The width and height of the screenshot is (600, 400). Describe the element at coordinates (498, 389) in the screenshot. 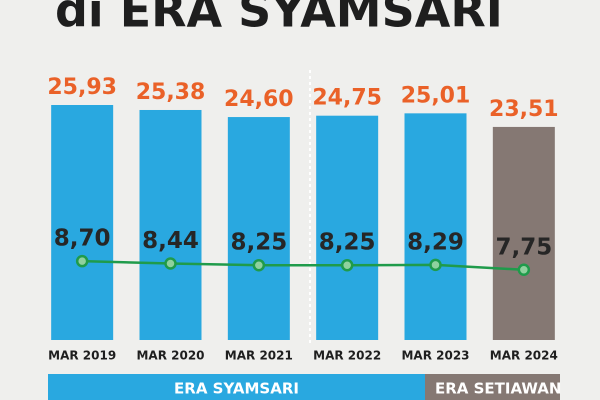

I see `era-band-label: ERA SETIAWAN` at that location.